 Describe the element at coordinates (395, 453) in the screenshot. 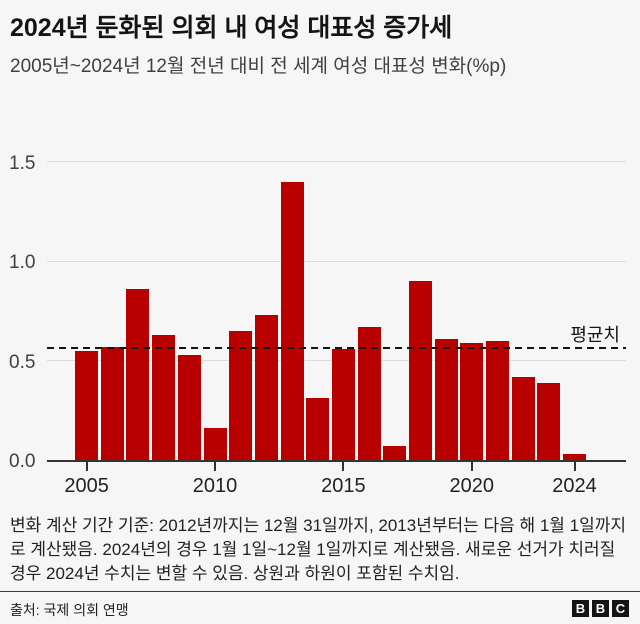

I see `bar-2017` at that location.